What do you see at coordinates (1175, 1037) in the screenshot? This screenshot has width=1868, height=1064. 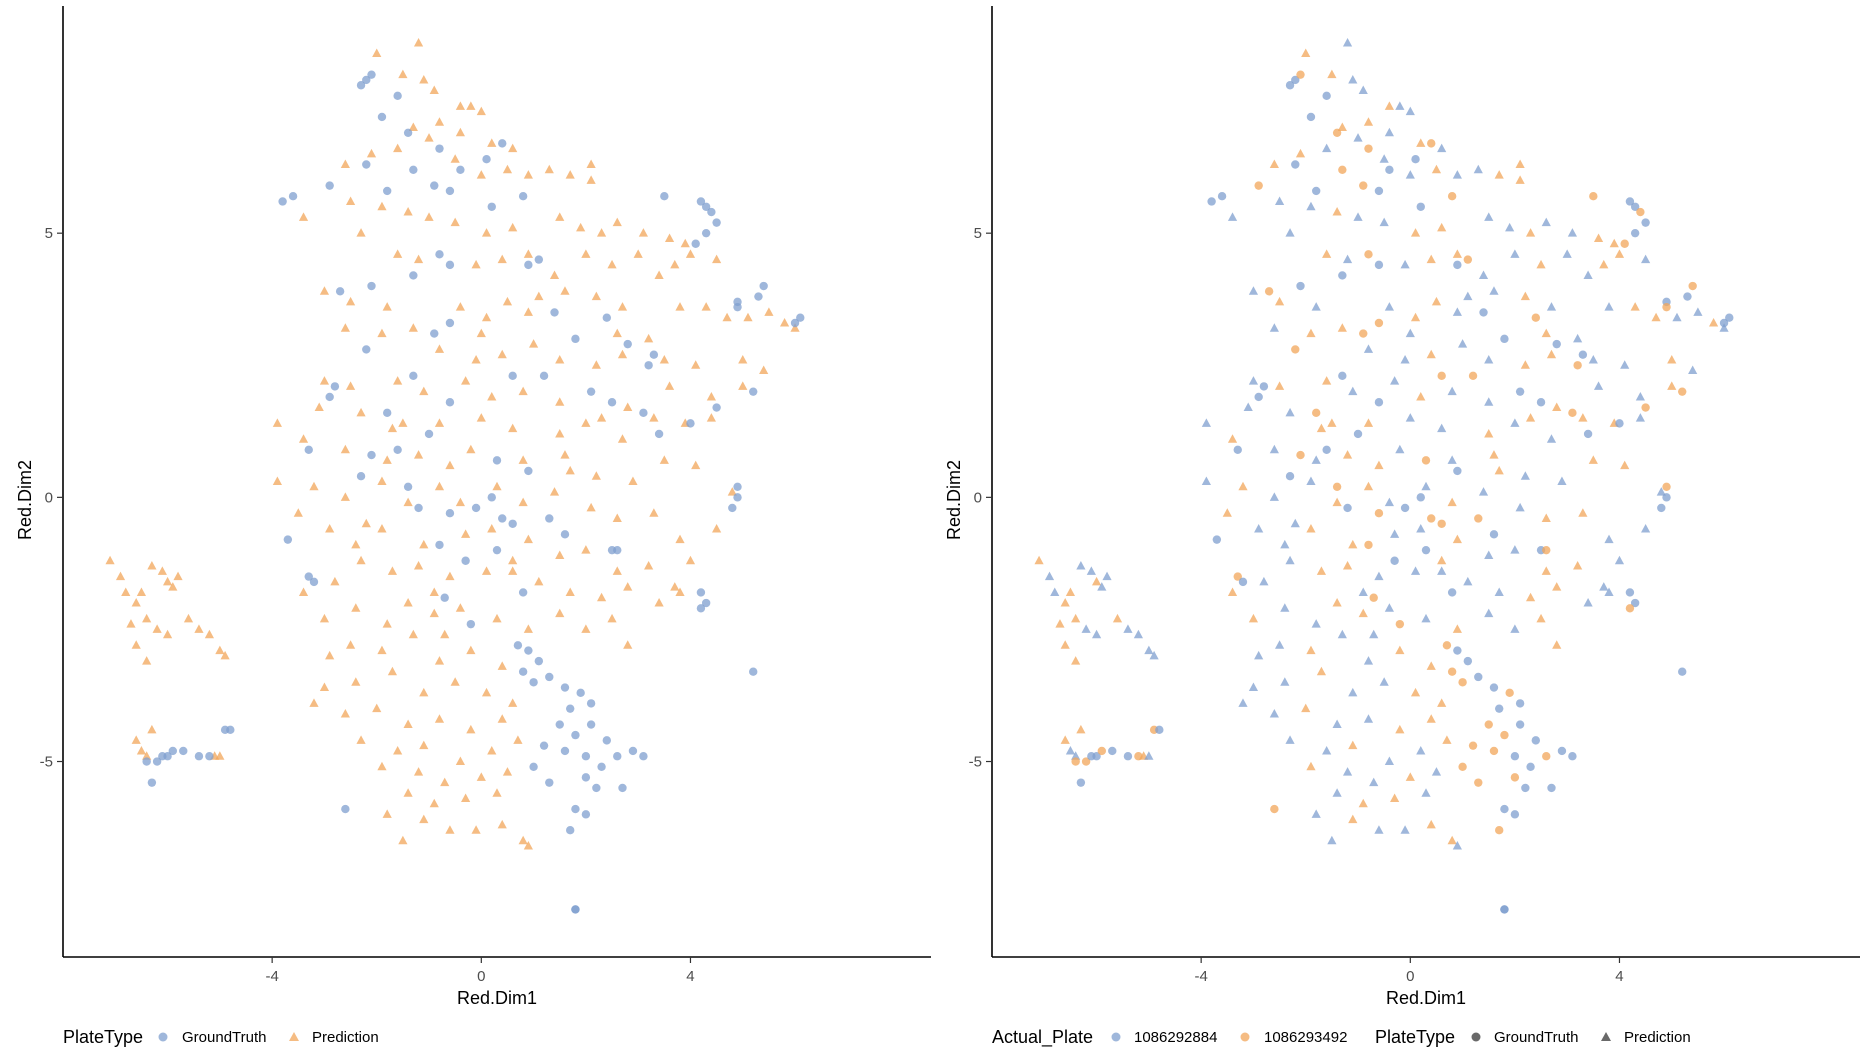 I see `legend-label-plate-1086292884: 1086292884` at bounding box center [1175, 1037].